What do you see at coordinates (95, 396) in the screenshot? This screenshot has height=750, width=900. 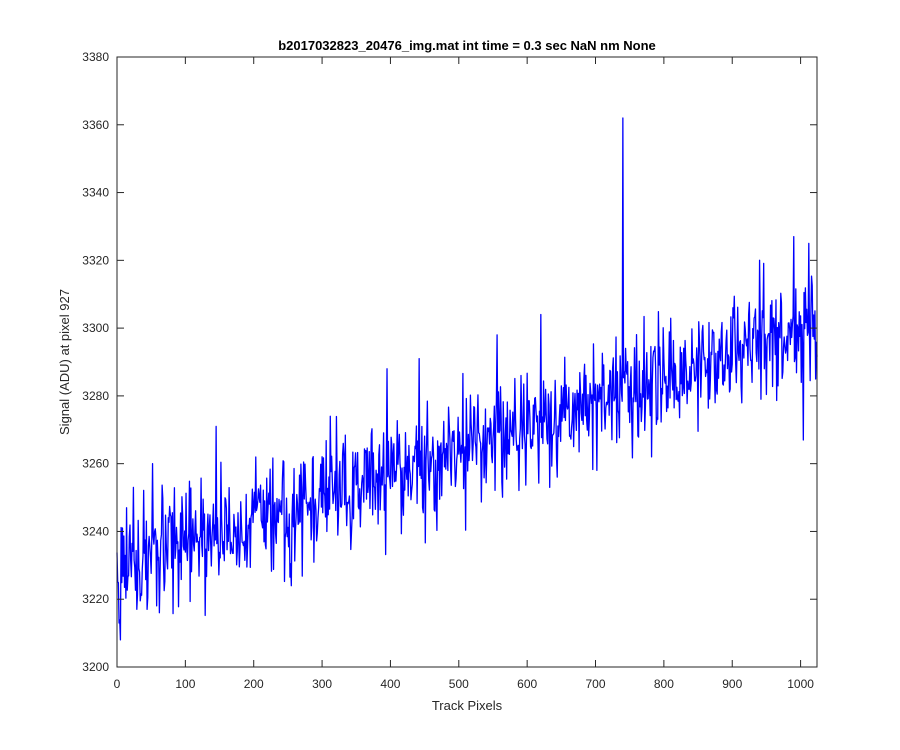 I see `y-tick-label: 3280` at bounding box center [95, 396].